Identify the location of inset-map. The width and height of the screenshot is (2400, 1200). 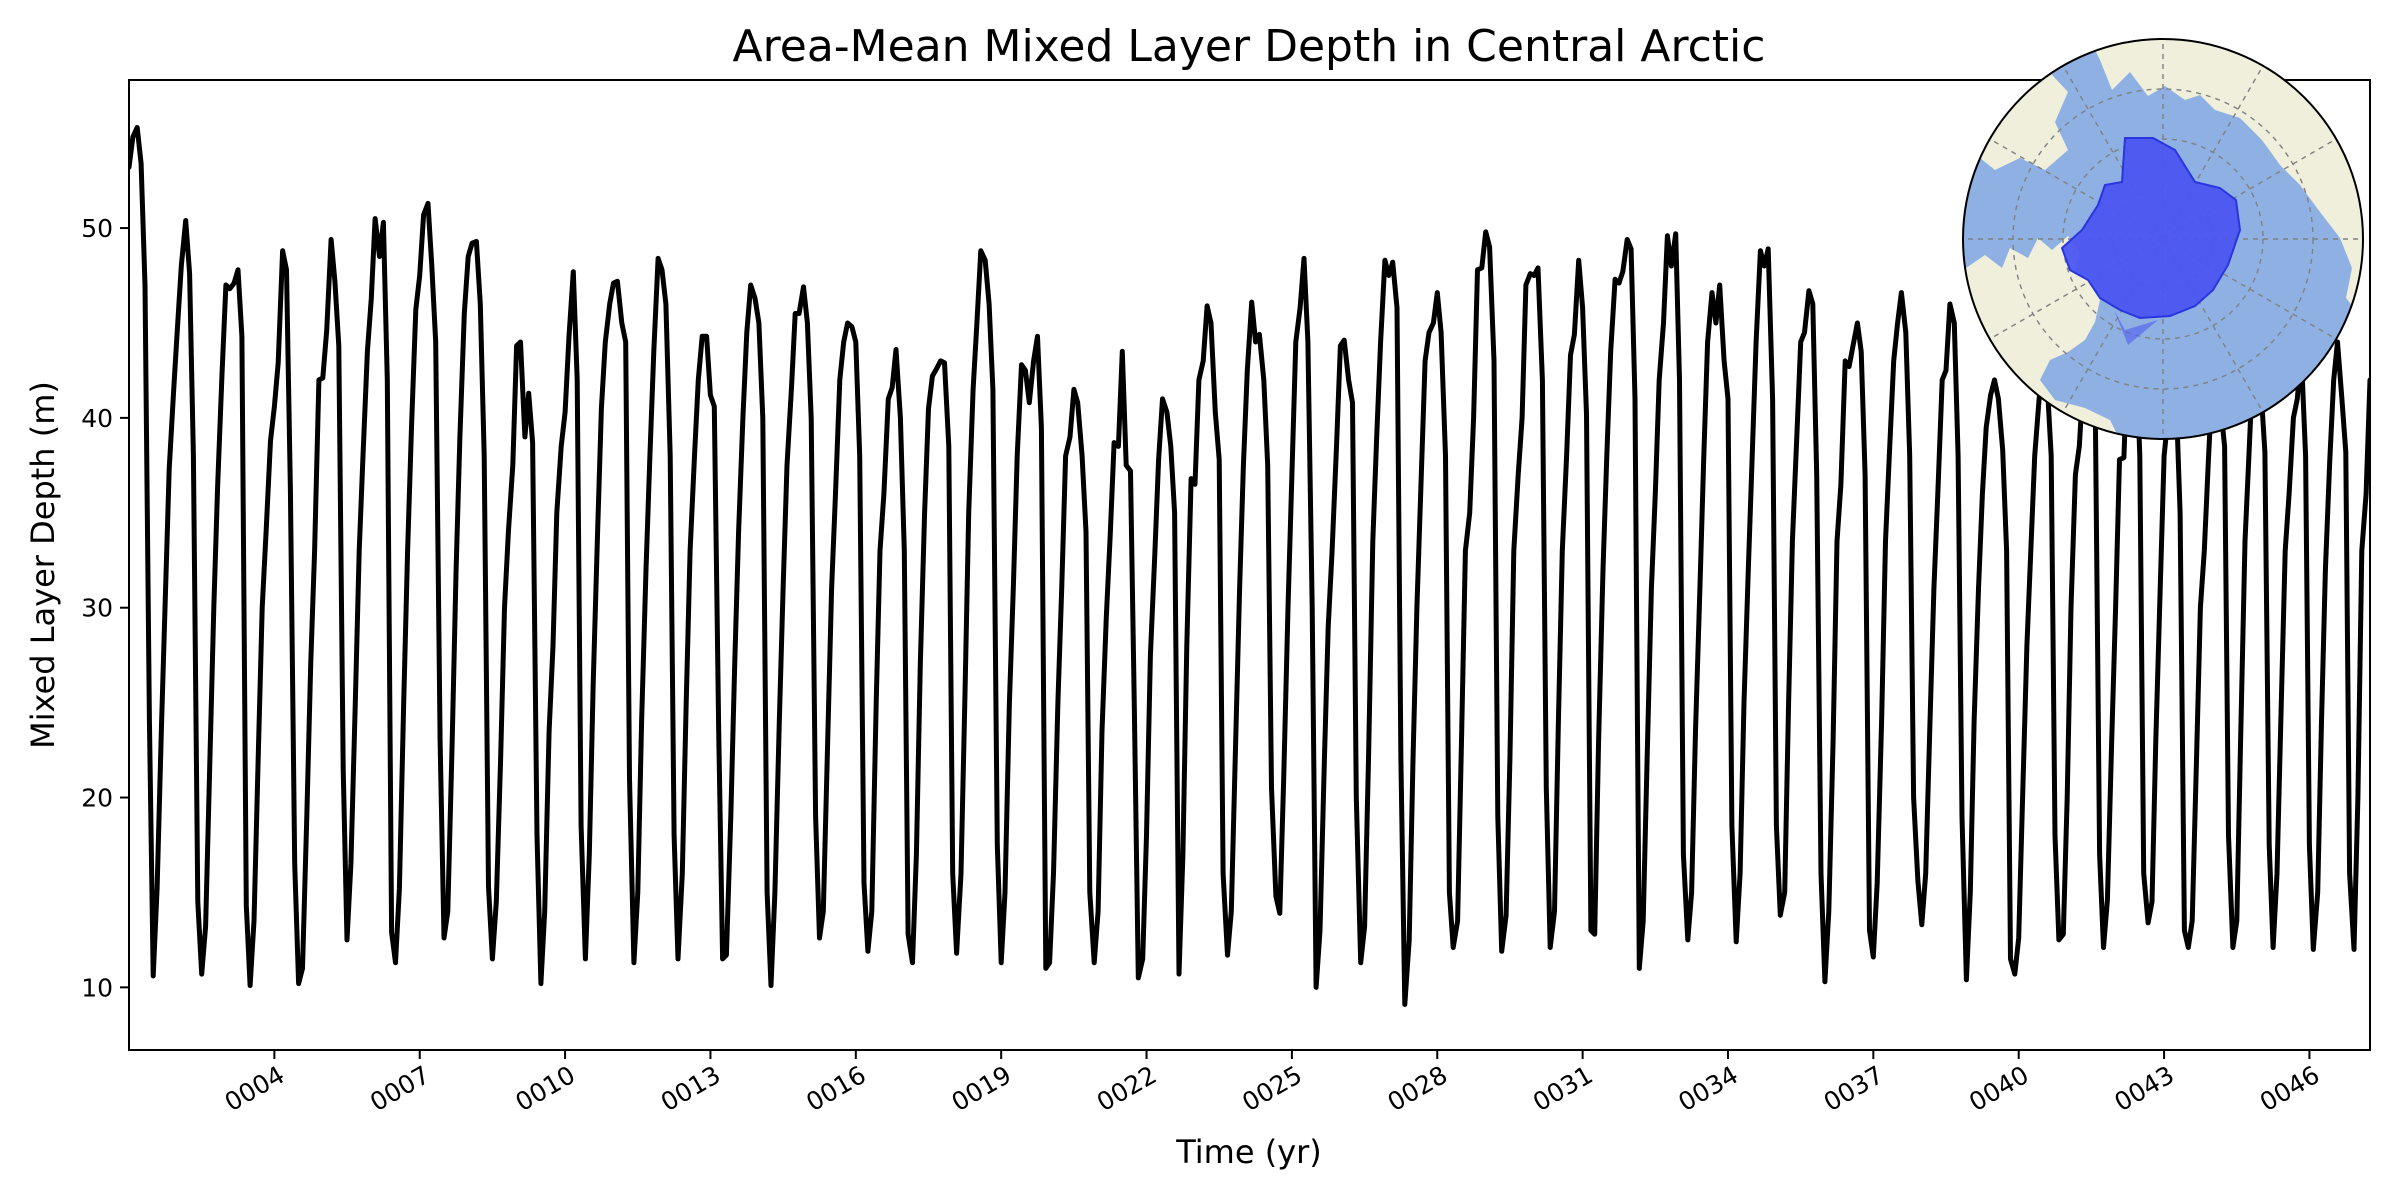
(2163, 239).